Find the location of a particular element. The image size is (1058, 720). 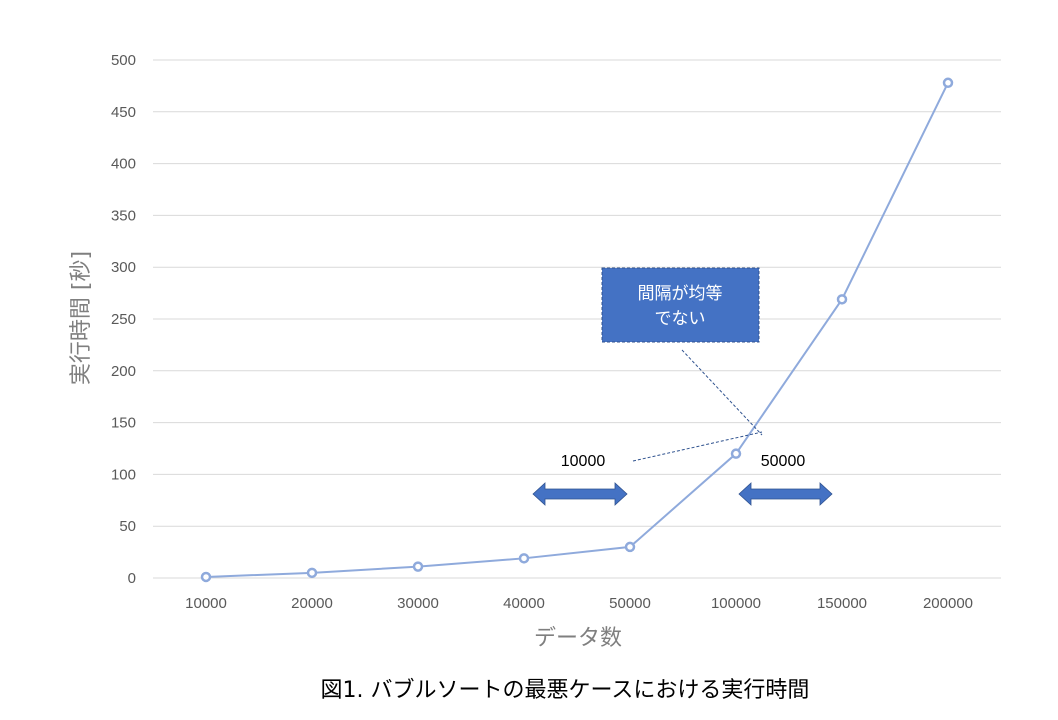

y-tick-label: 400 is located at coordinates (123, 164).